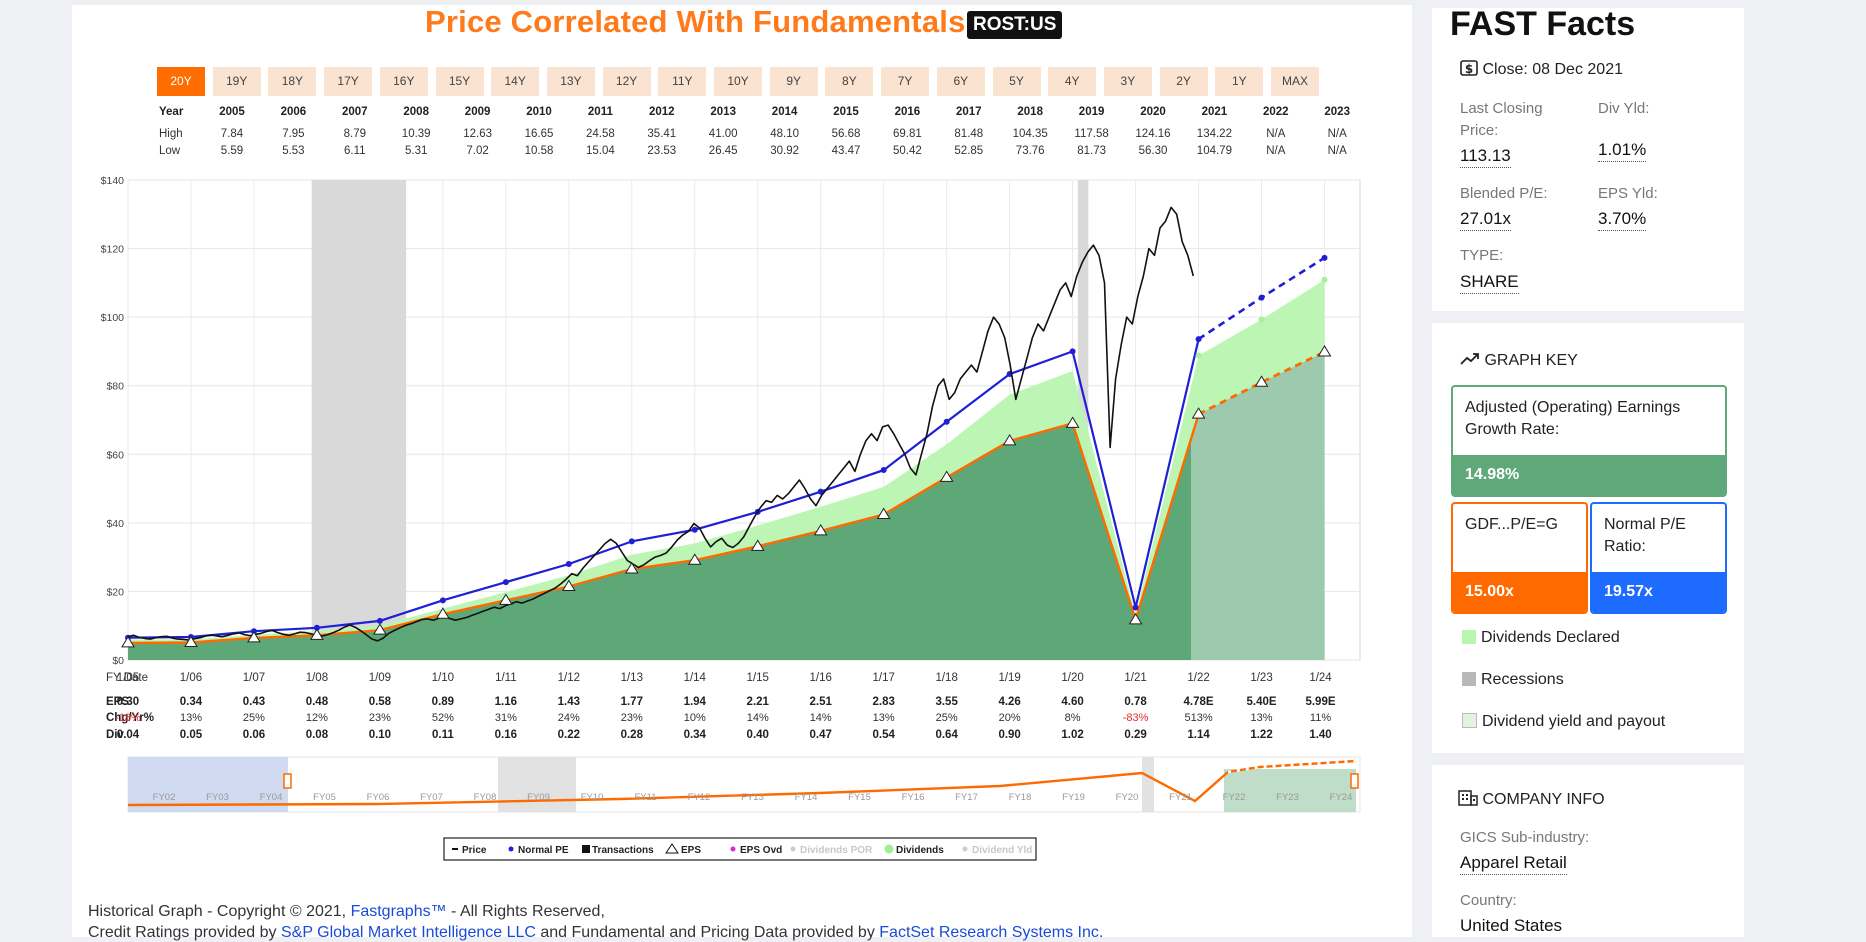 This screenshot has width=1866, height=942. What do you see at coordinates (905, 81) in the screenshot?
I see `range-button-7y: 7Y` at bounding box center [905, 81].